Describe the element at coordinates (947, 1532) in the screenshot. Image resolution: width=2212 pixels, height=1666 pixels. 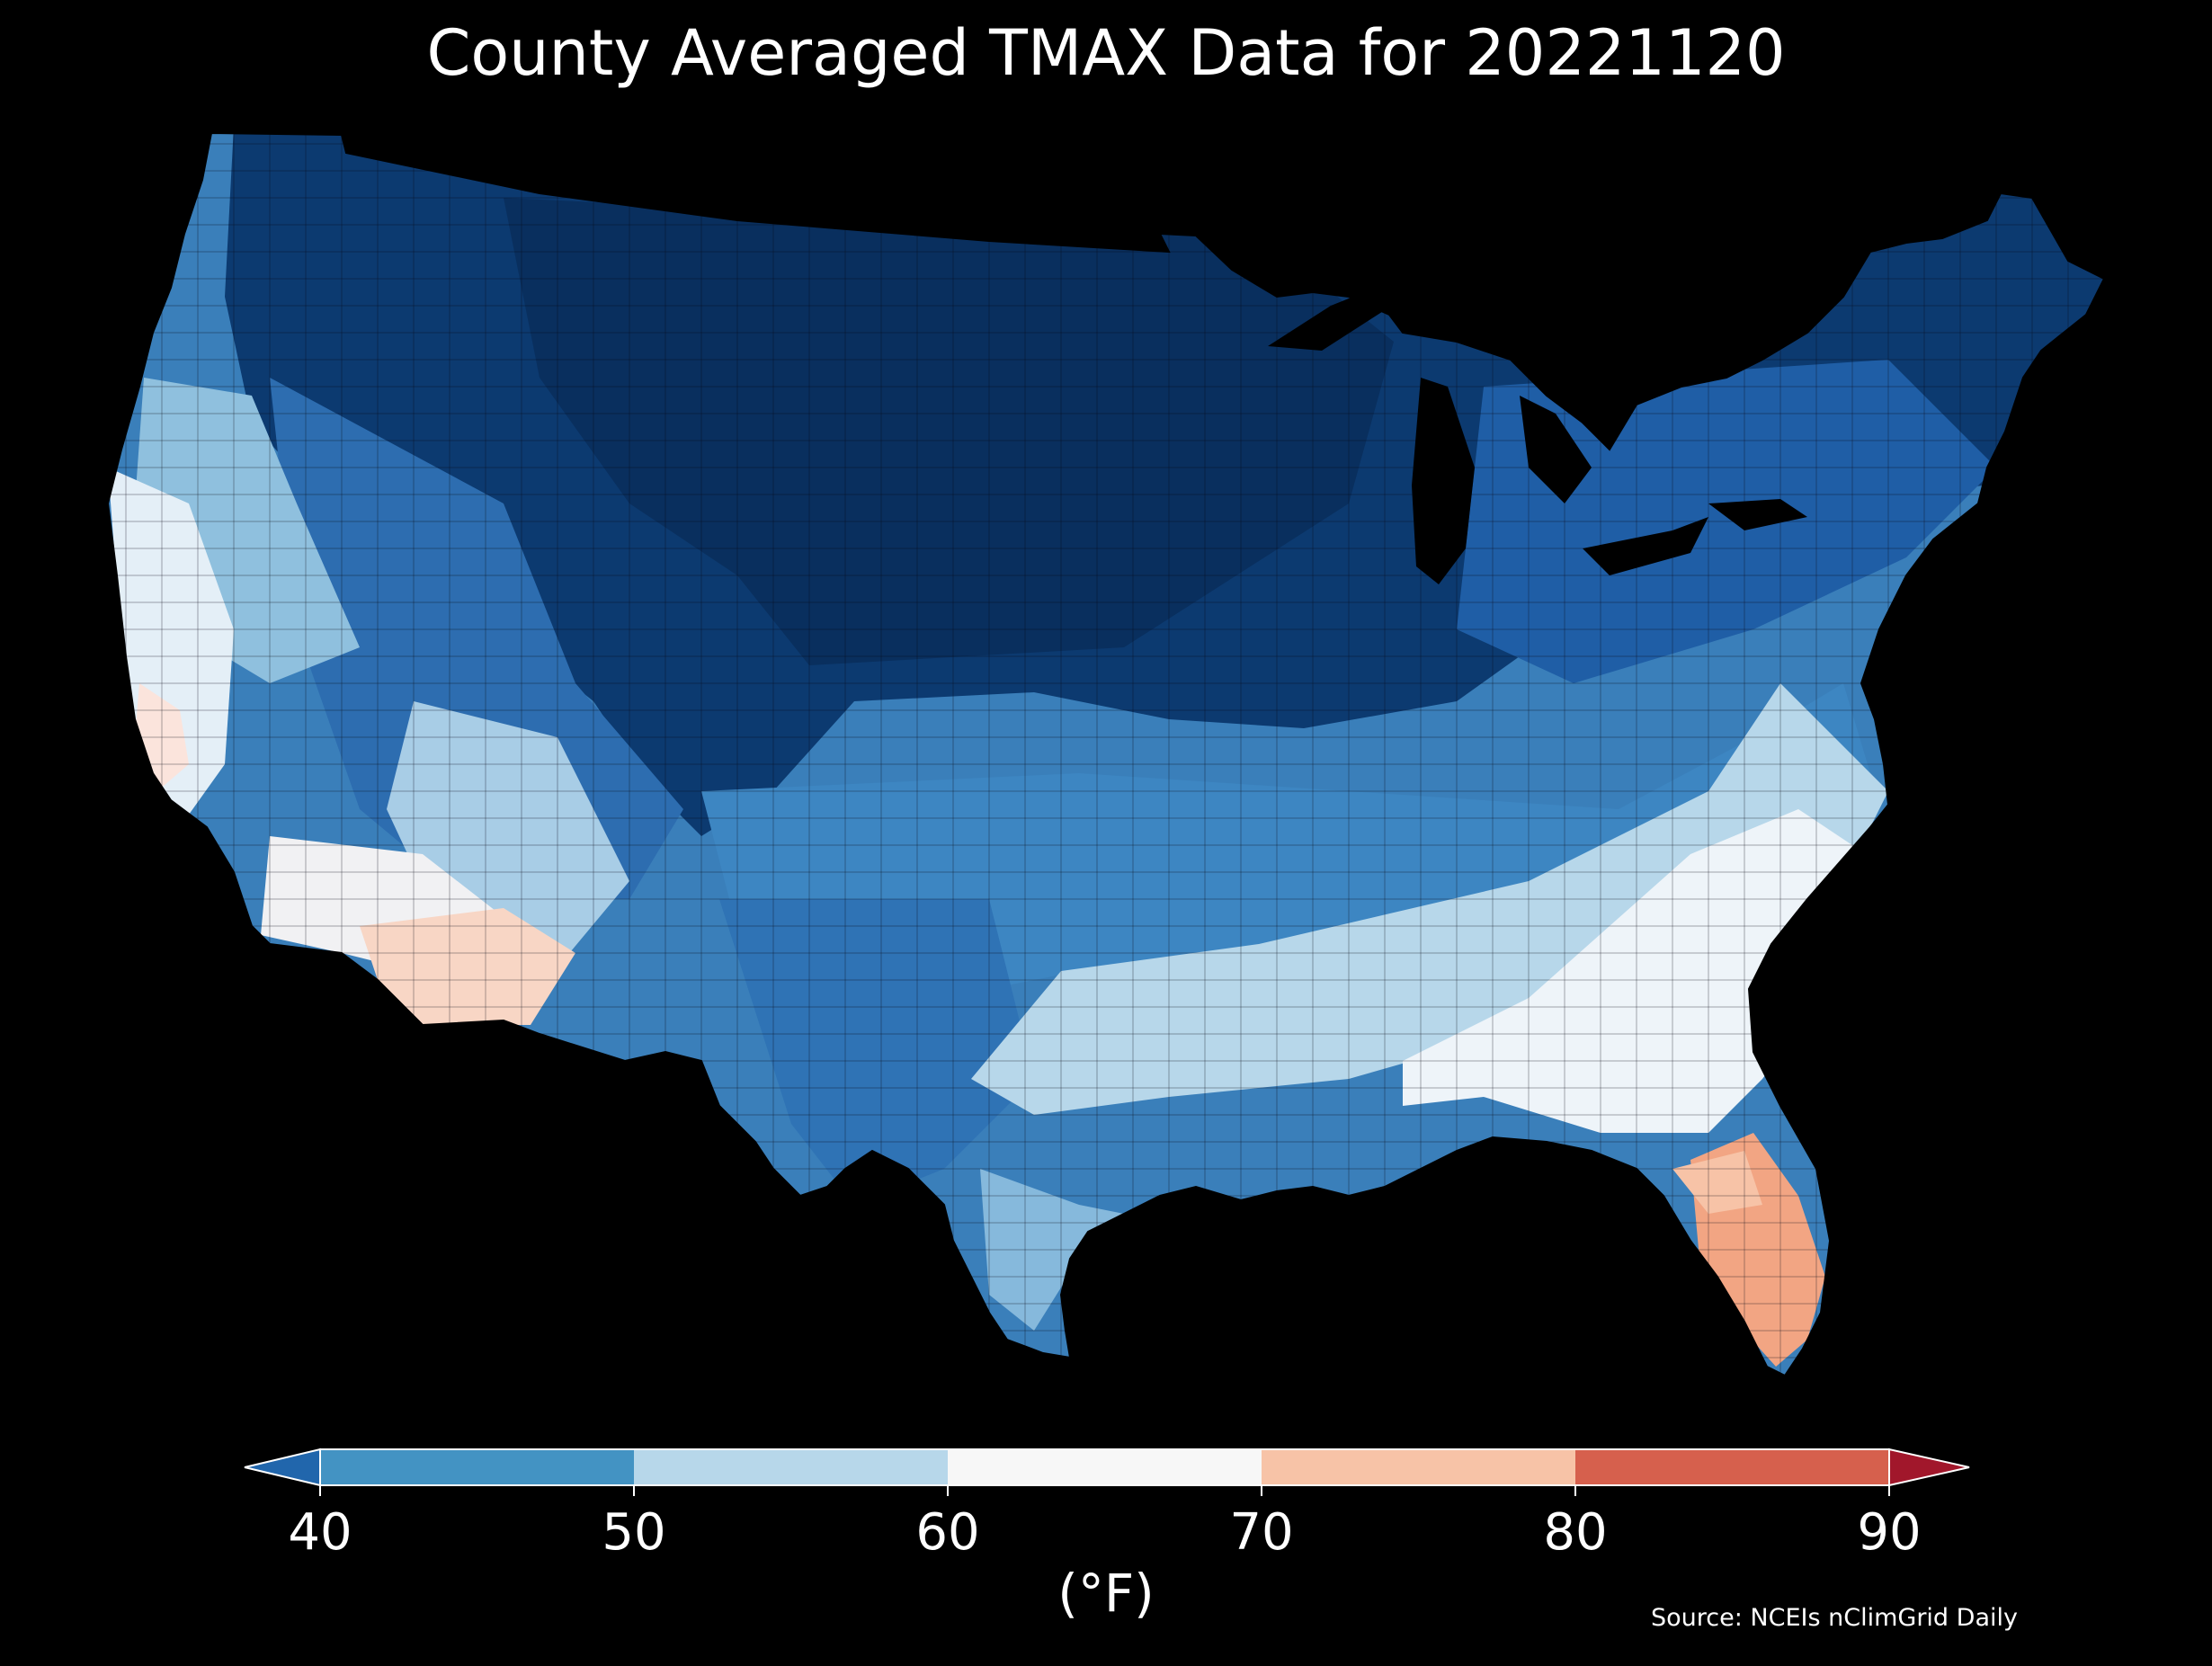
I see `colorbar-tick-label: 60` at that location.